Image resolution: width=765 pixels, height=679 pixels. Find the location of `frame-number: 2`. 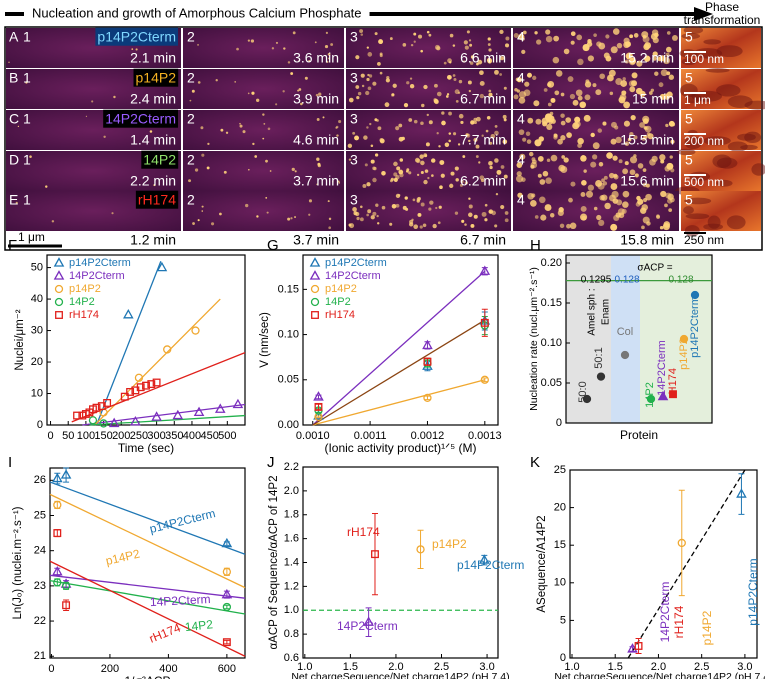

frame-number: 2 is located at coordinates (191, 160).